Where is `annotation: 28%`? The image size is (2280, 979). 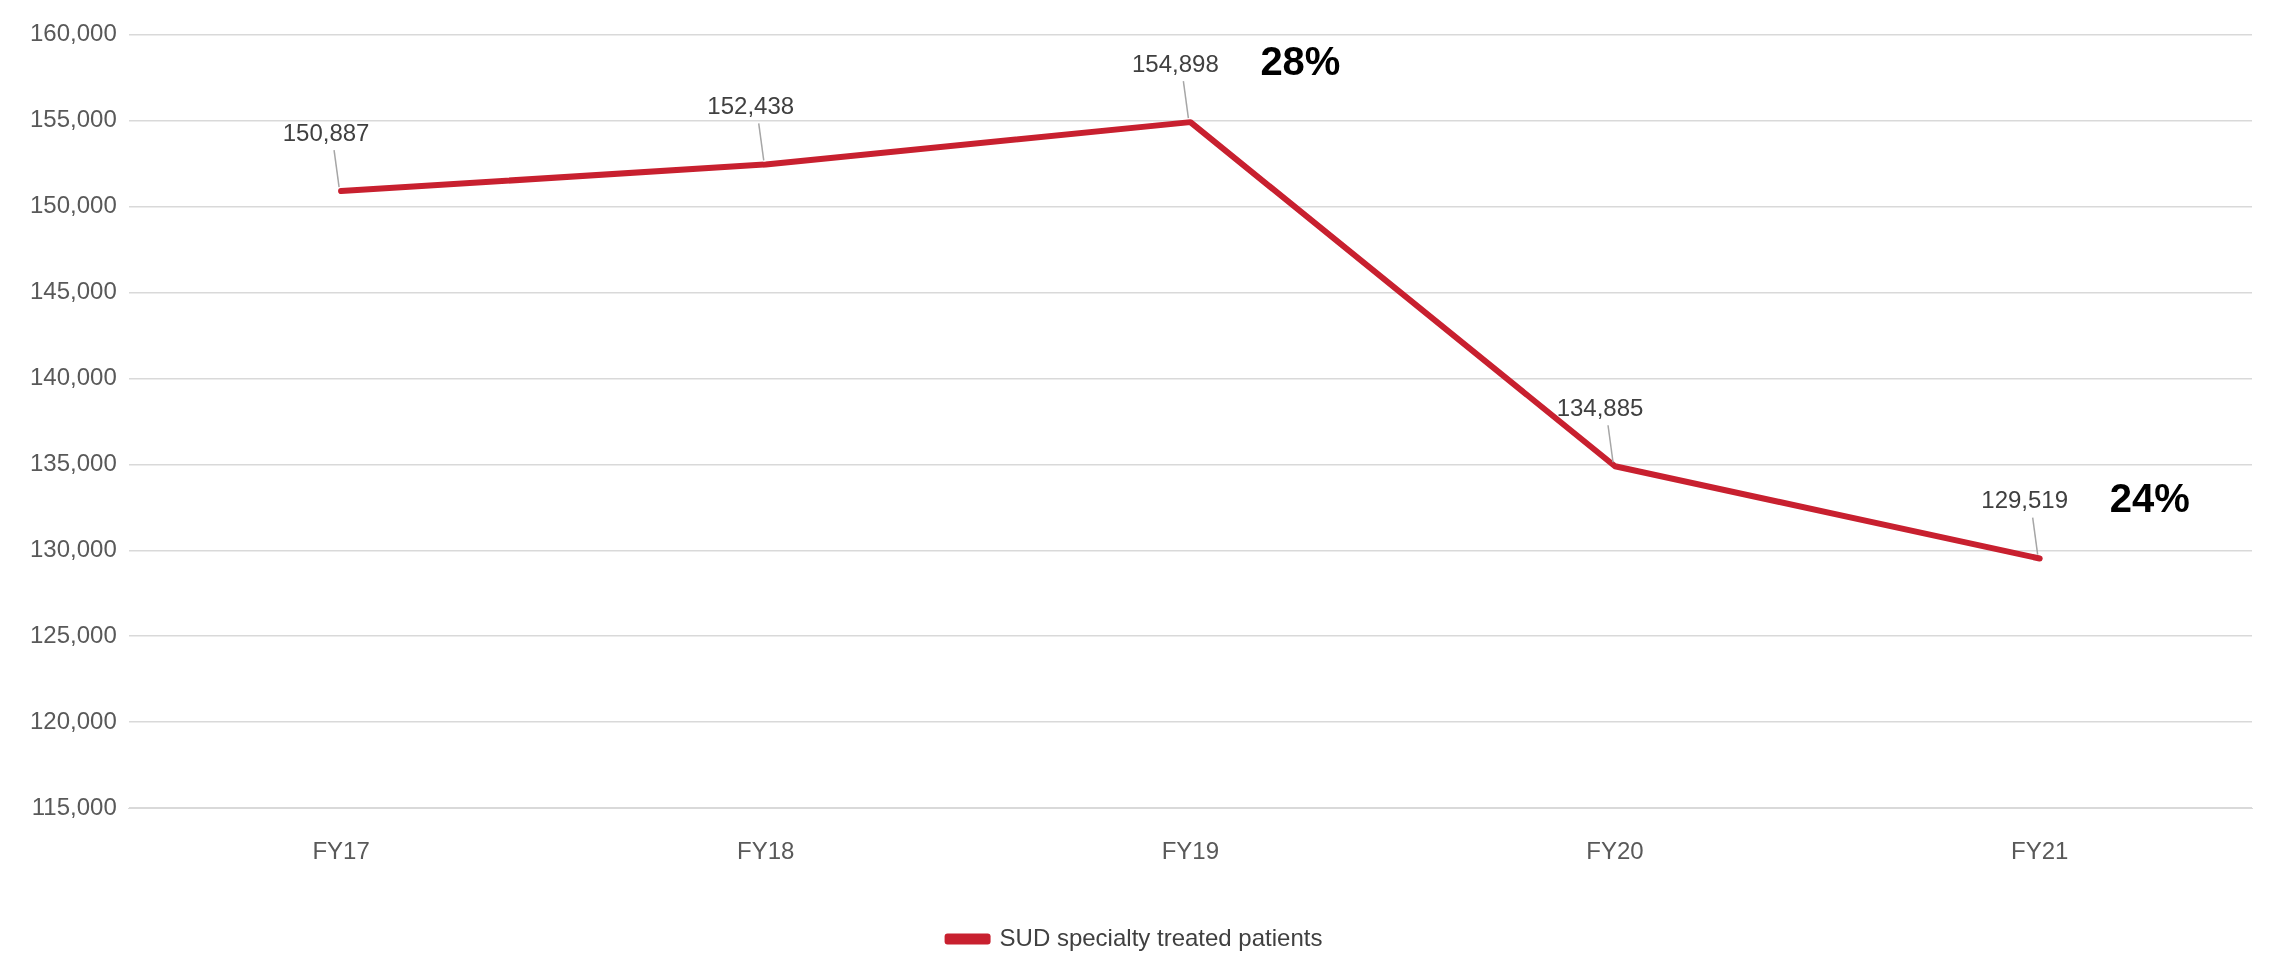 annotation: 28% is located at coordinates (1300, 61).